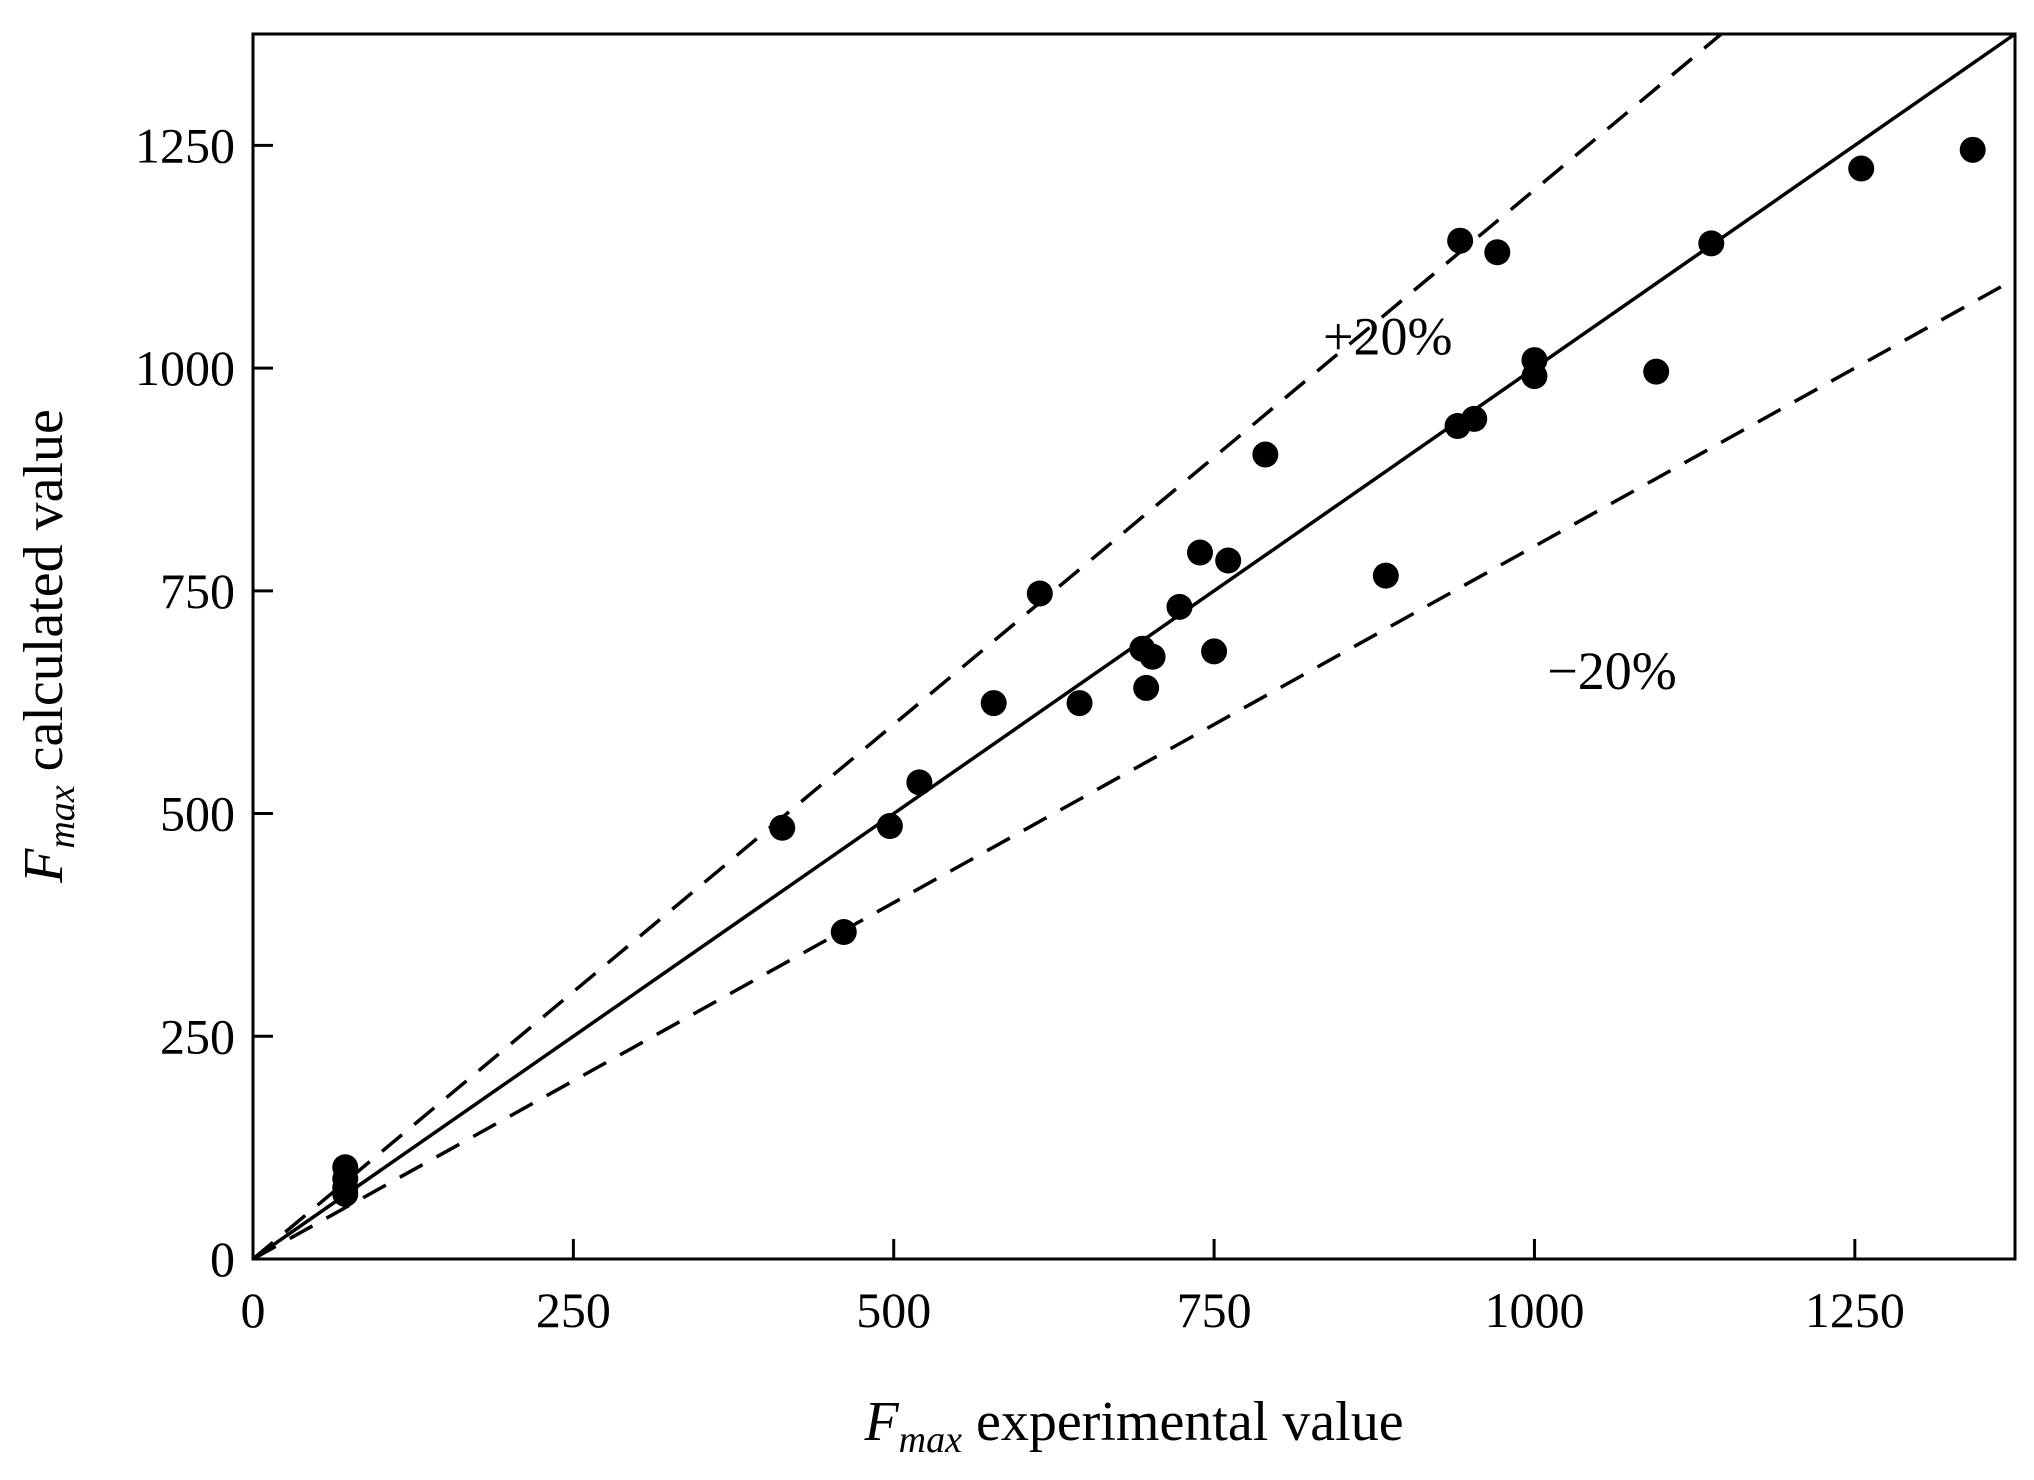 The height and width of the screenshot is (1480, 2034). I want to click on y-tick-label: 250, so click(197, 1036).